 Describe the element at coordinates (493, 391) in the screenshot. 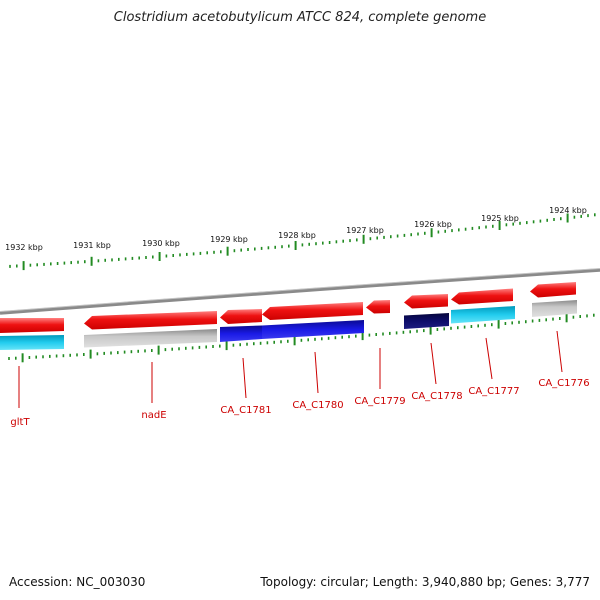

I see `gene-label: CA_C1777` at that location.